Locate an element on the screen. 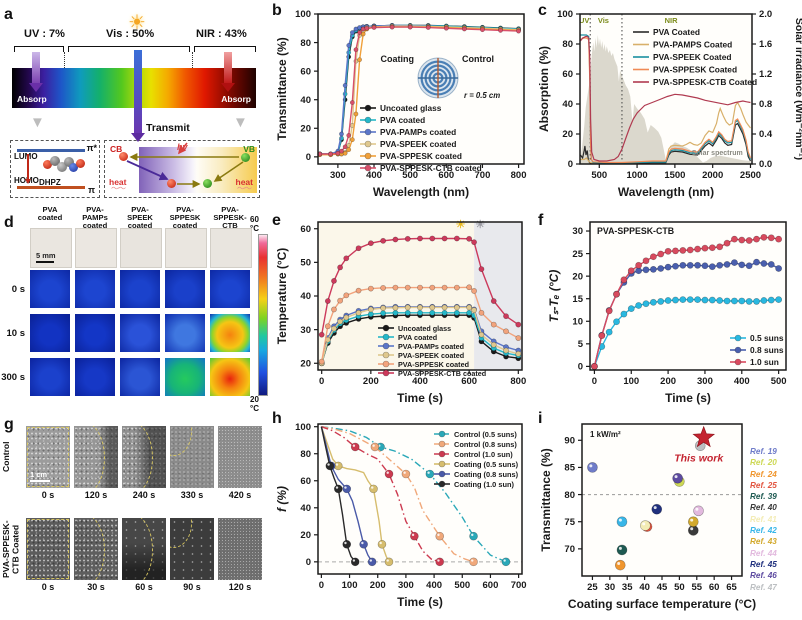  svg-text: 2.0 is located at coordinates (765, 14).